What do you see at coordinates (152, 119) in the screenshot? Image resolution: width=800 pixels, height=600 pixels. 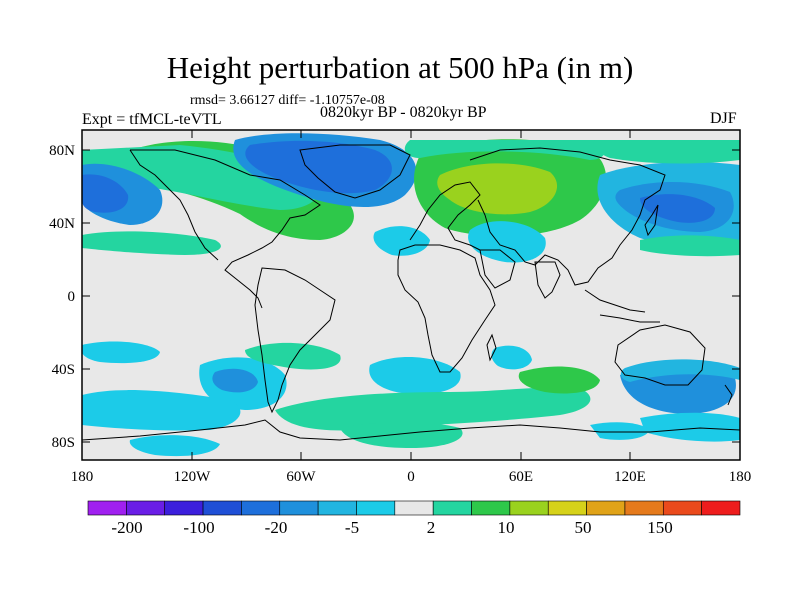 I see `experiment-label: Expt = tfMCL-teVTL` at bounding box center [152, 119].